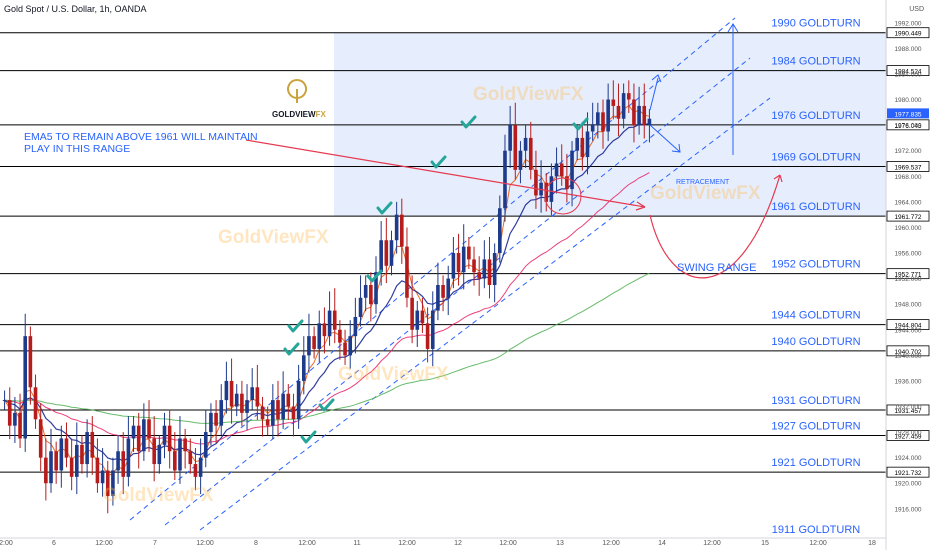 The width and height of the screenshot is (932, 550). I want to click on level-label: 1940 GOLDTURN, so click(815, 342).